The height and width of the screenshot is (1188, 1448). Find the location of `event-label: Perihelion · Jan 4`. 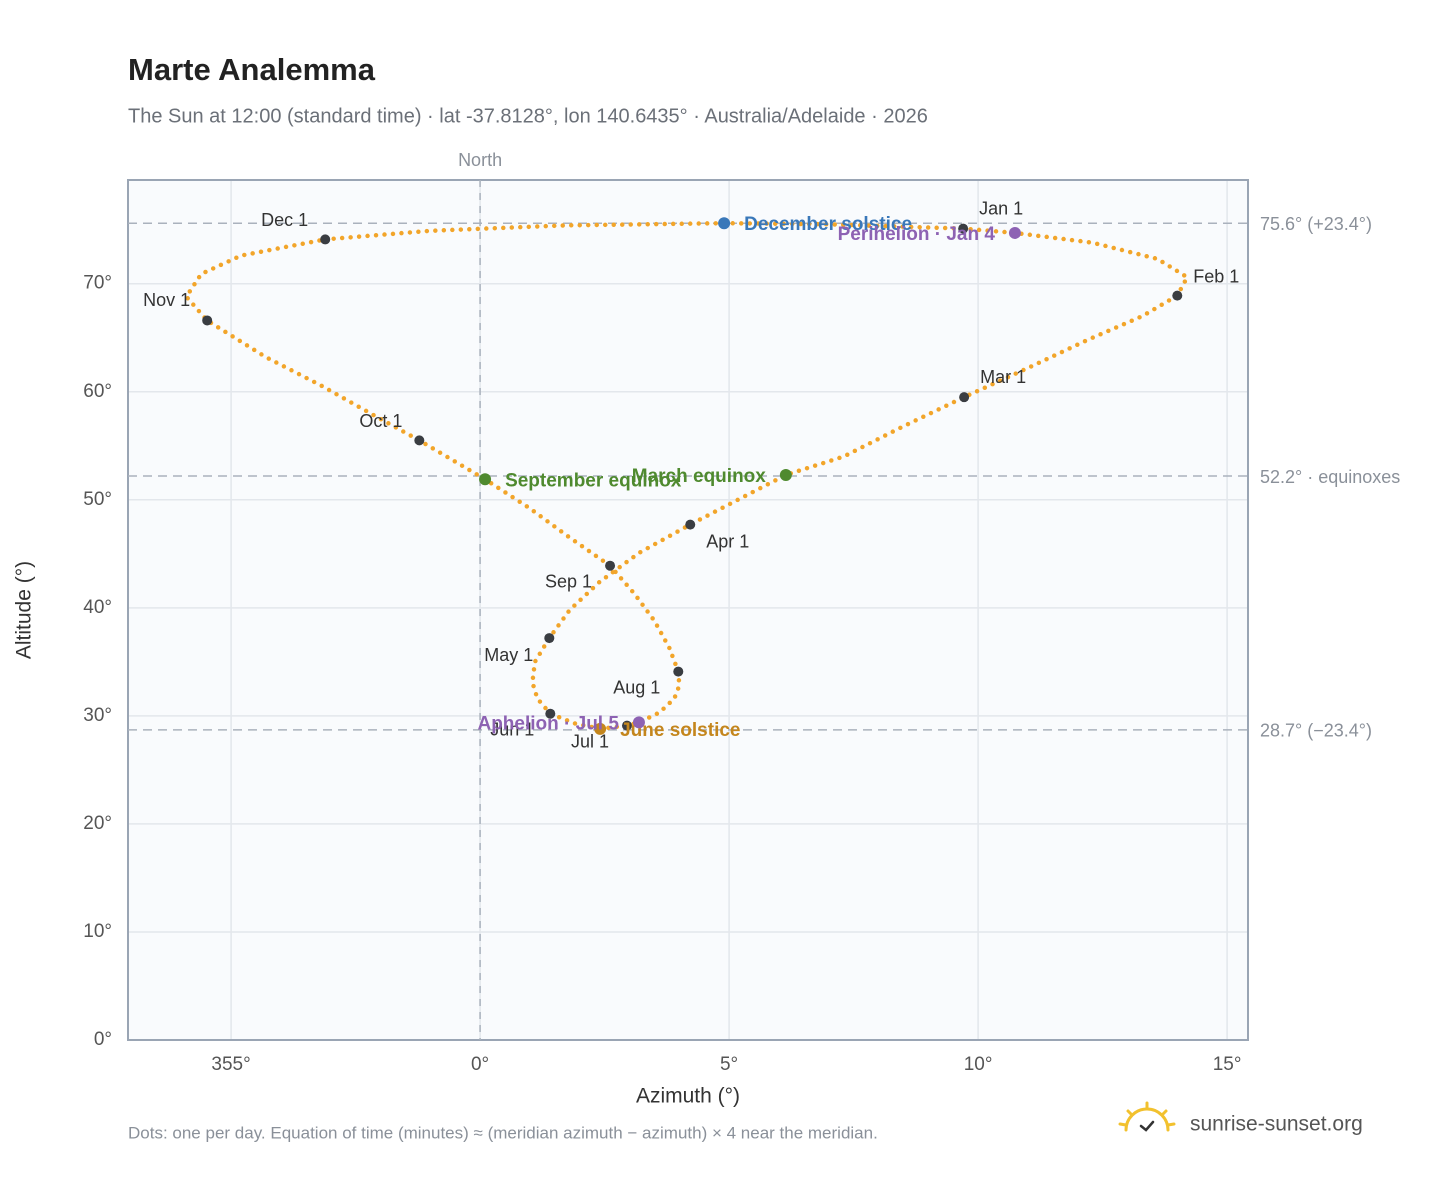

event-label: Perihelion · Jan 4 is located at coordinates (917, 234).